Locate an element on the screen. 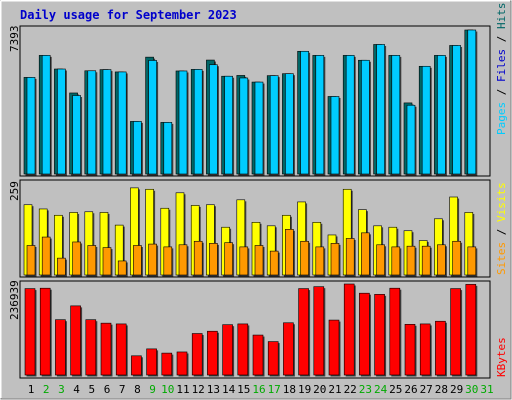 The height and width of the screenshot is (400, 512). legend-sep-1: / is located at coordinates (501, 92).